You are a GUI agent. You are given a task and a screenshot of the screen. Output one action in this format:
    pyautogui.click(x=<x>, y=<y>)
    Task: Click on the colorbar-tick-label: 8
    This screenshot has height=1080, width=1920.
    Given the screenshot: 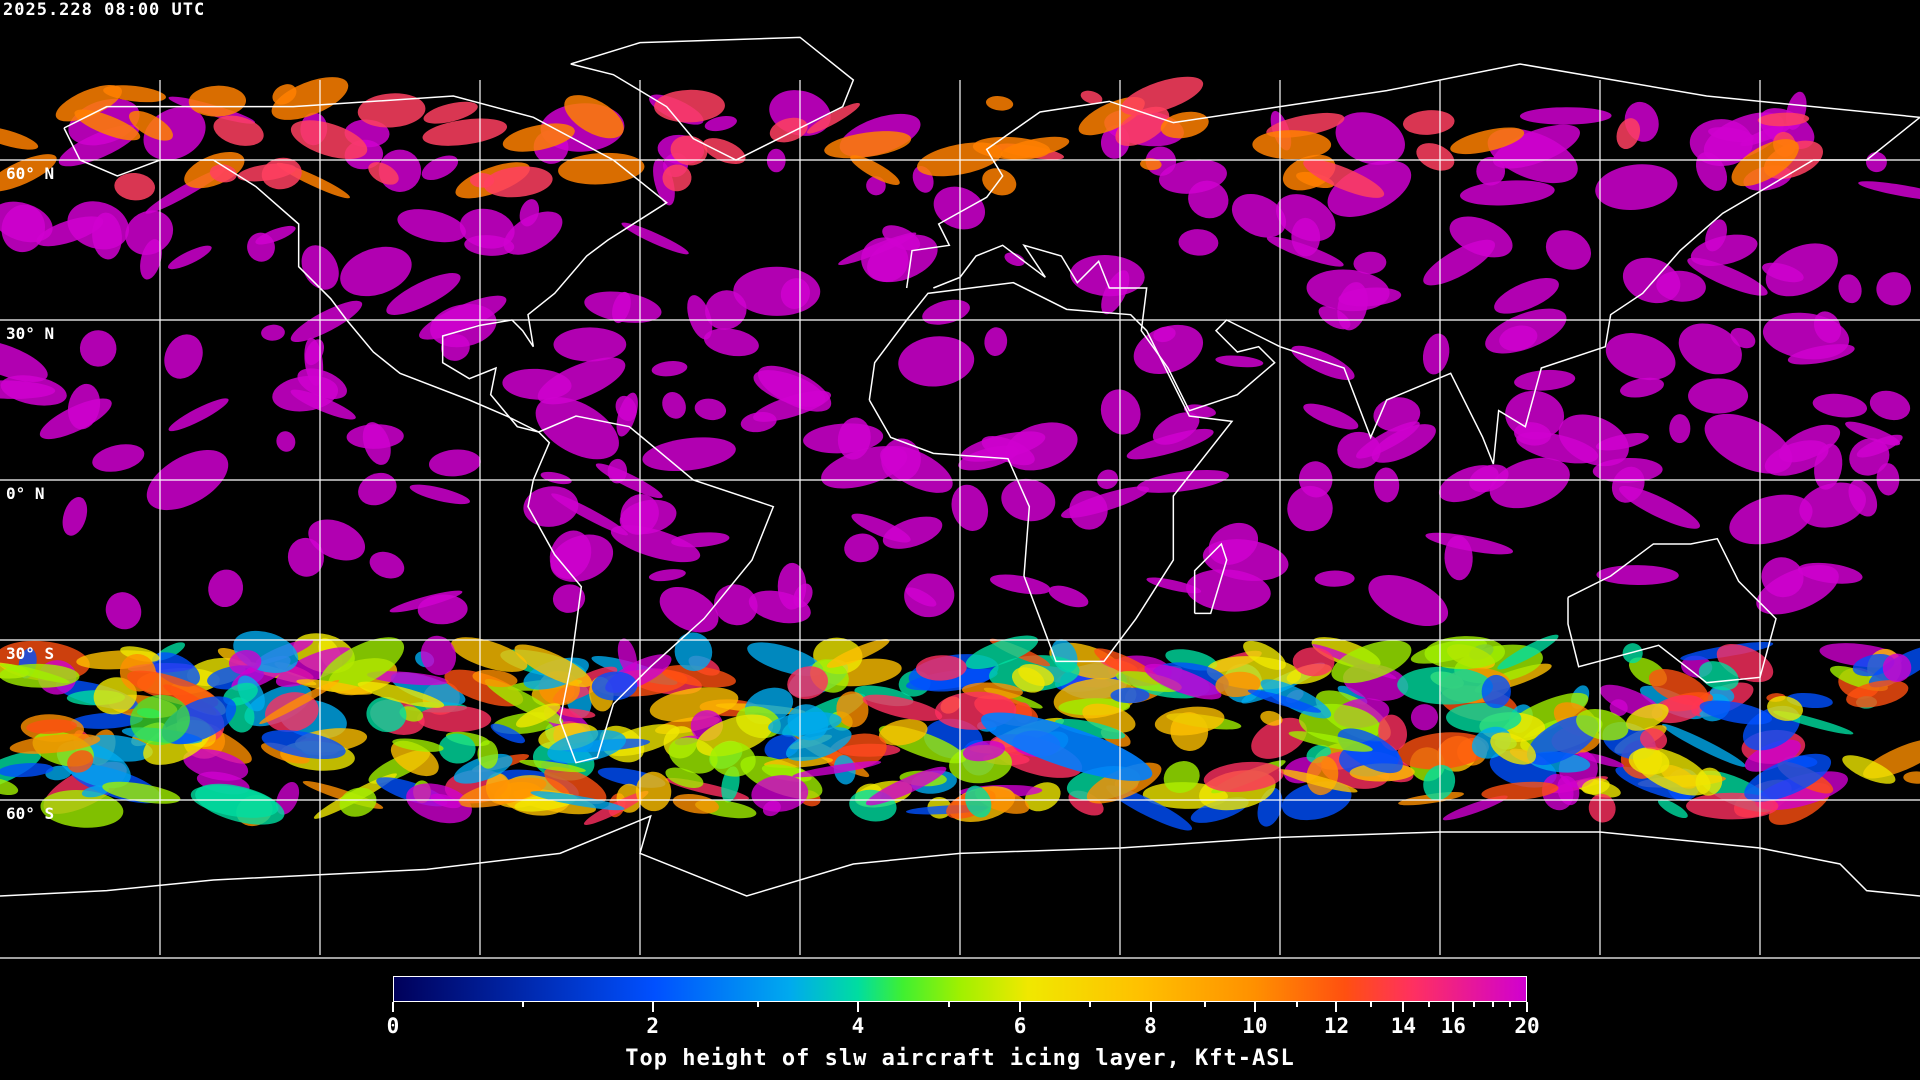 What is the action you would take?
    pyautogui.click(x=1150, y=1026)
    